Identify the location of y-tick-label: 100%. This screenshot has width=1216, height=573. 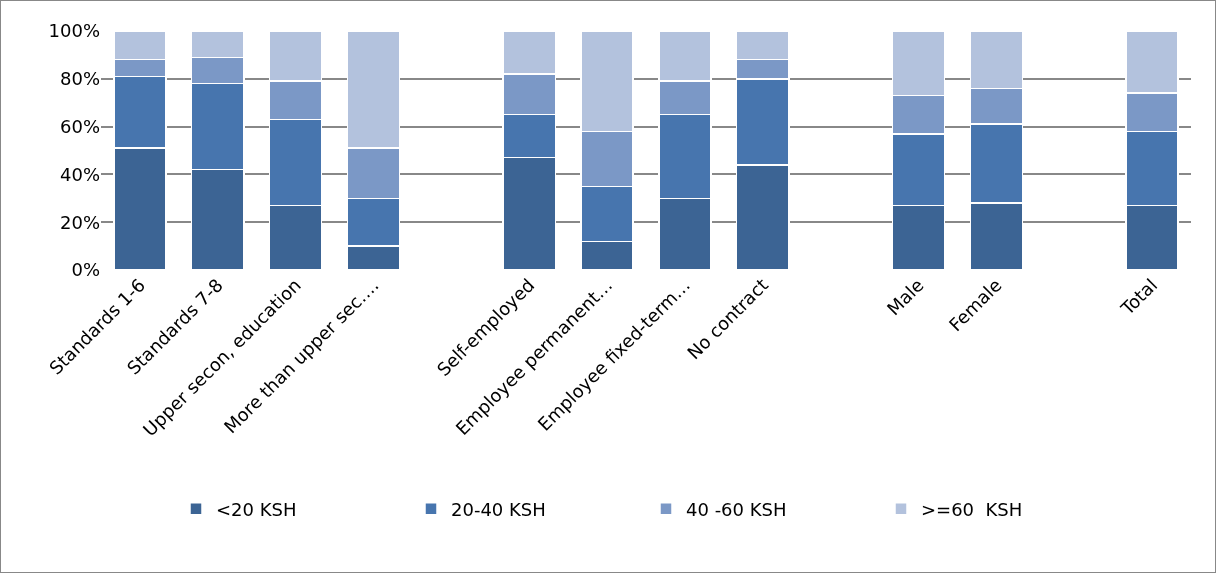
(74, 31).